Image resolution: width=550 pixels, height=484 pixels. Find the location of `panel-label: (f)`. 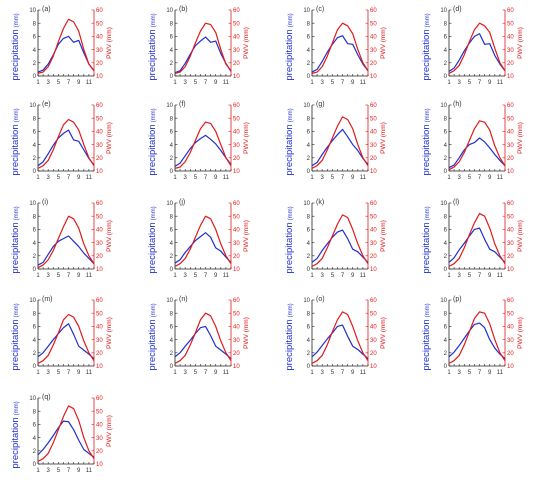

panel-label: (f) is located at coordinates (182, 104).